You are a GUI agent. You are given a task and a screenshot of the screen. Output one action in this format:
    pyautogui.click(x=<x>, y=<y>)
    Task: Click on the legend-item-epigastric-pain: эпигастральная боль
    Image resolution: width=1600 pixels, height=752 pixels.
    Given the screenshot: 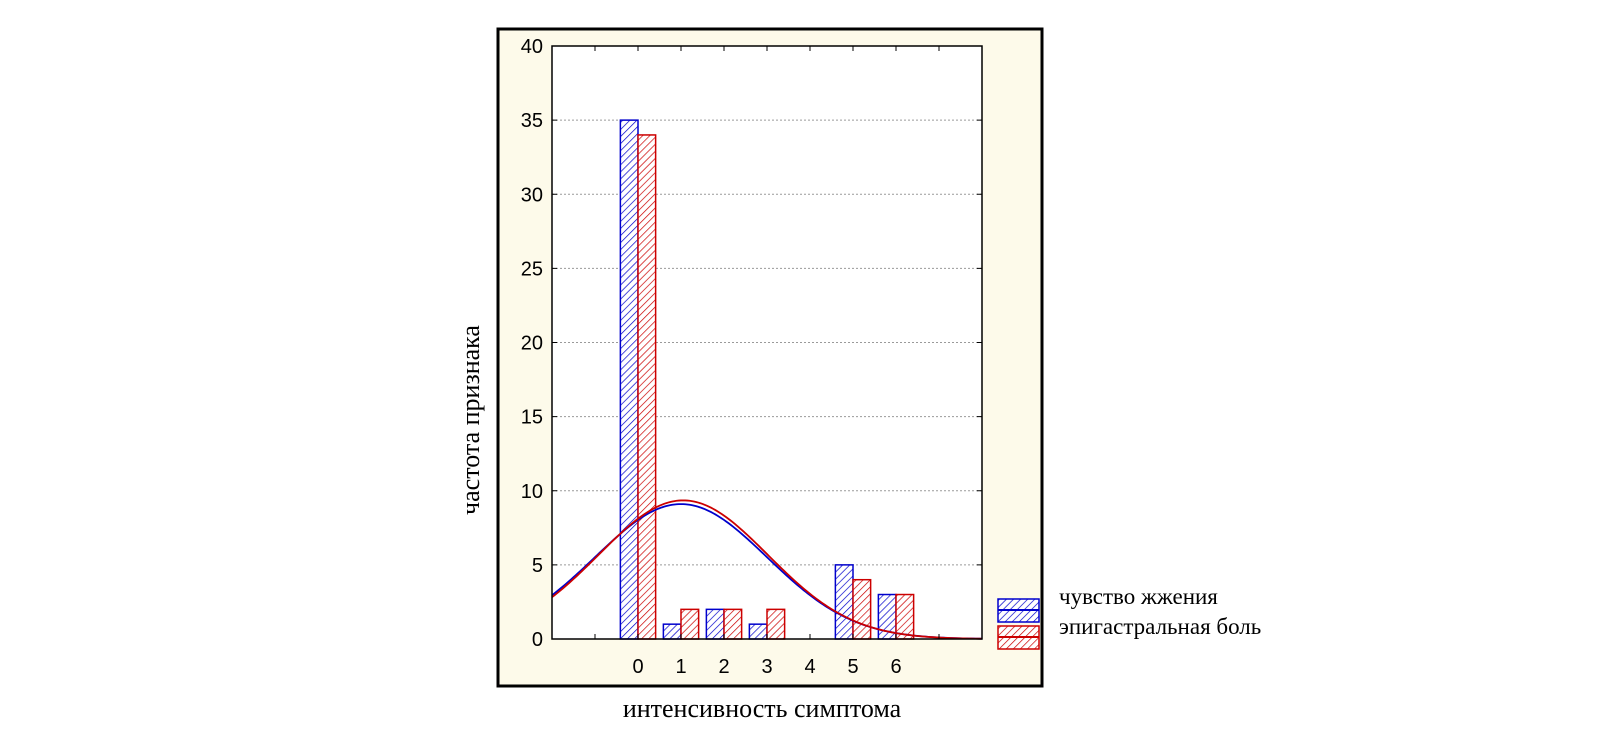 What is the action you would take?
    pyautogui.click(x=1129, y=632)
    